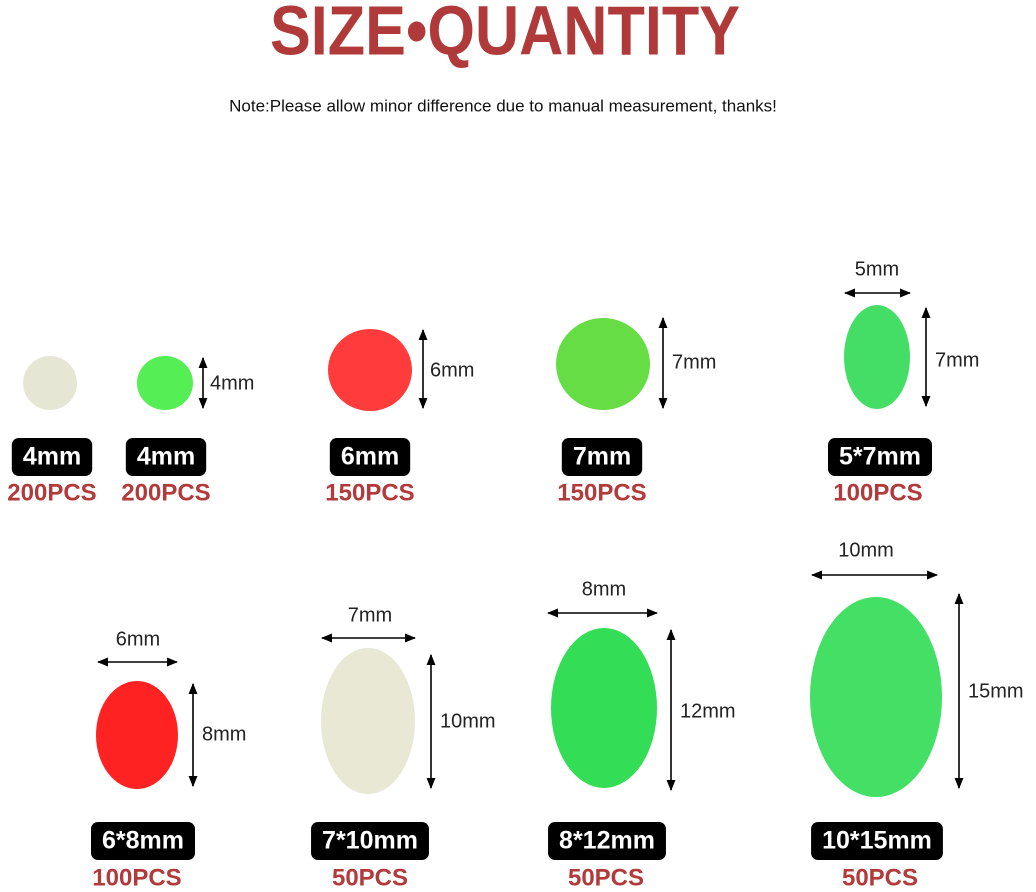 The height and width of the screenshot is (892, 1036). Describe the element at coordinates (866, 550) in the screenshot. I see `width-label: 10mm` at that location.